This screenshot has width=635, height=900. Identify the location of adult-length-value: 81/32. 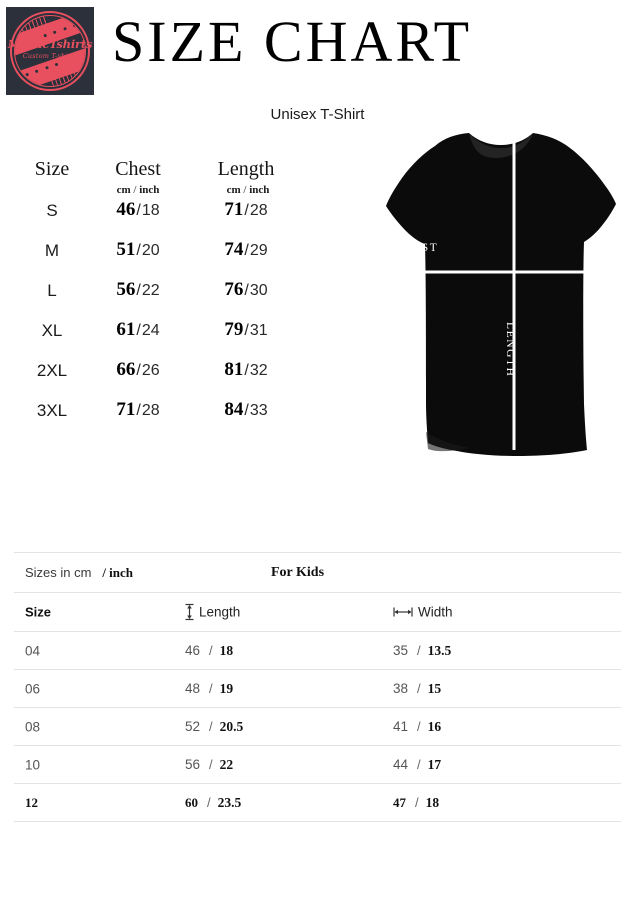
(246, 370).